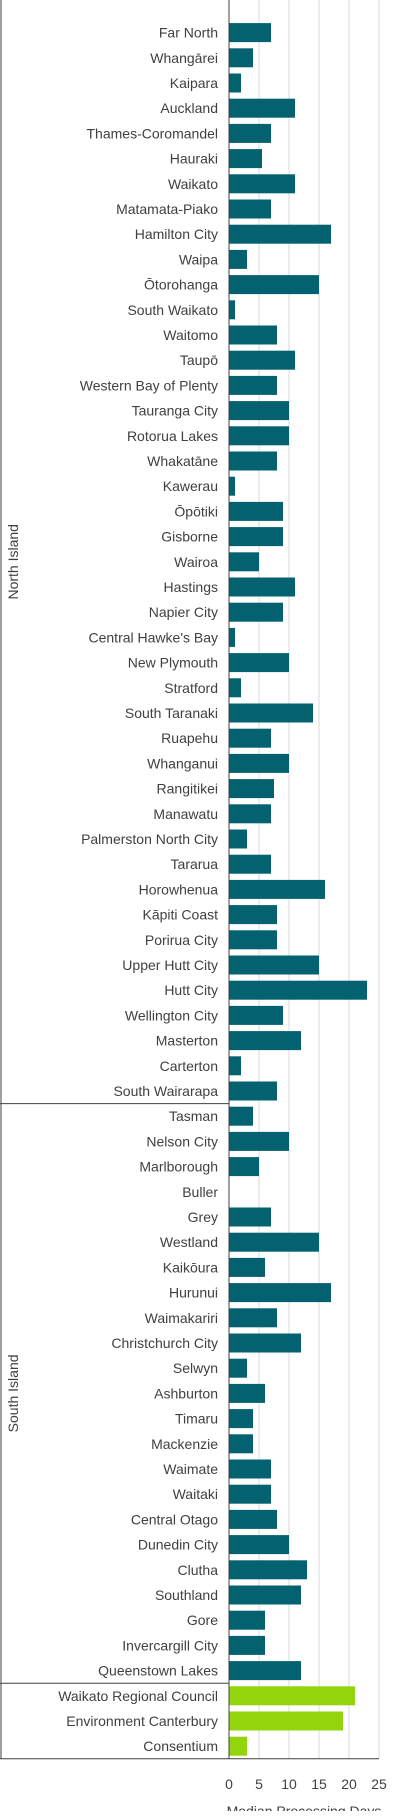  I want to click on x-tick-label: 5, so click(259, 1784).